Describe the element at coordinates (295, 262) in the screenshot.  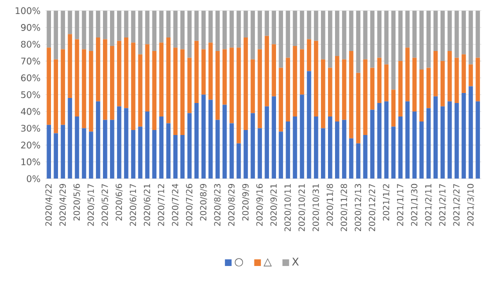
I see `legend-label: X` at that location.